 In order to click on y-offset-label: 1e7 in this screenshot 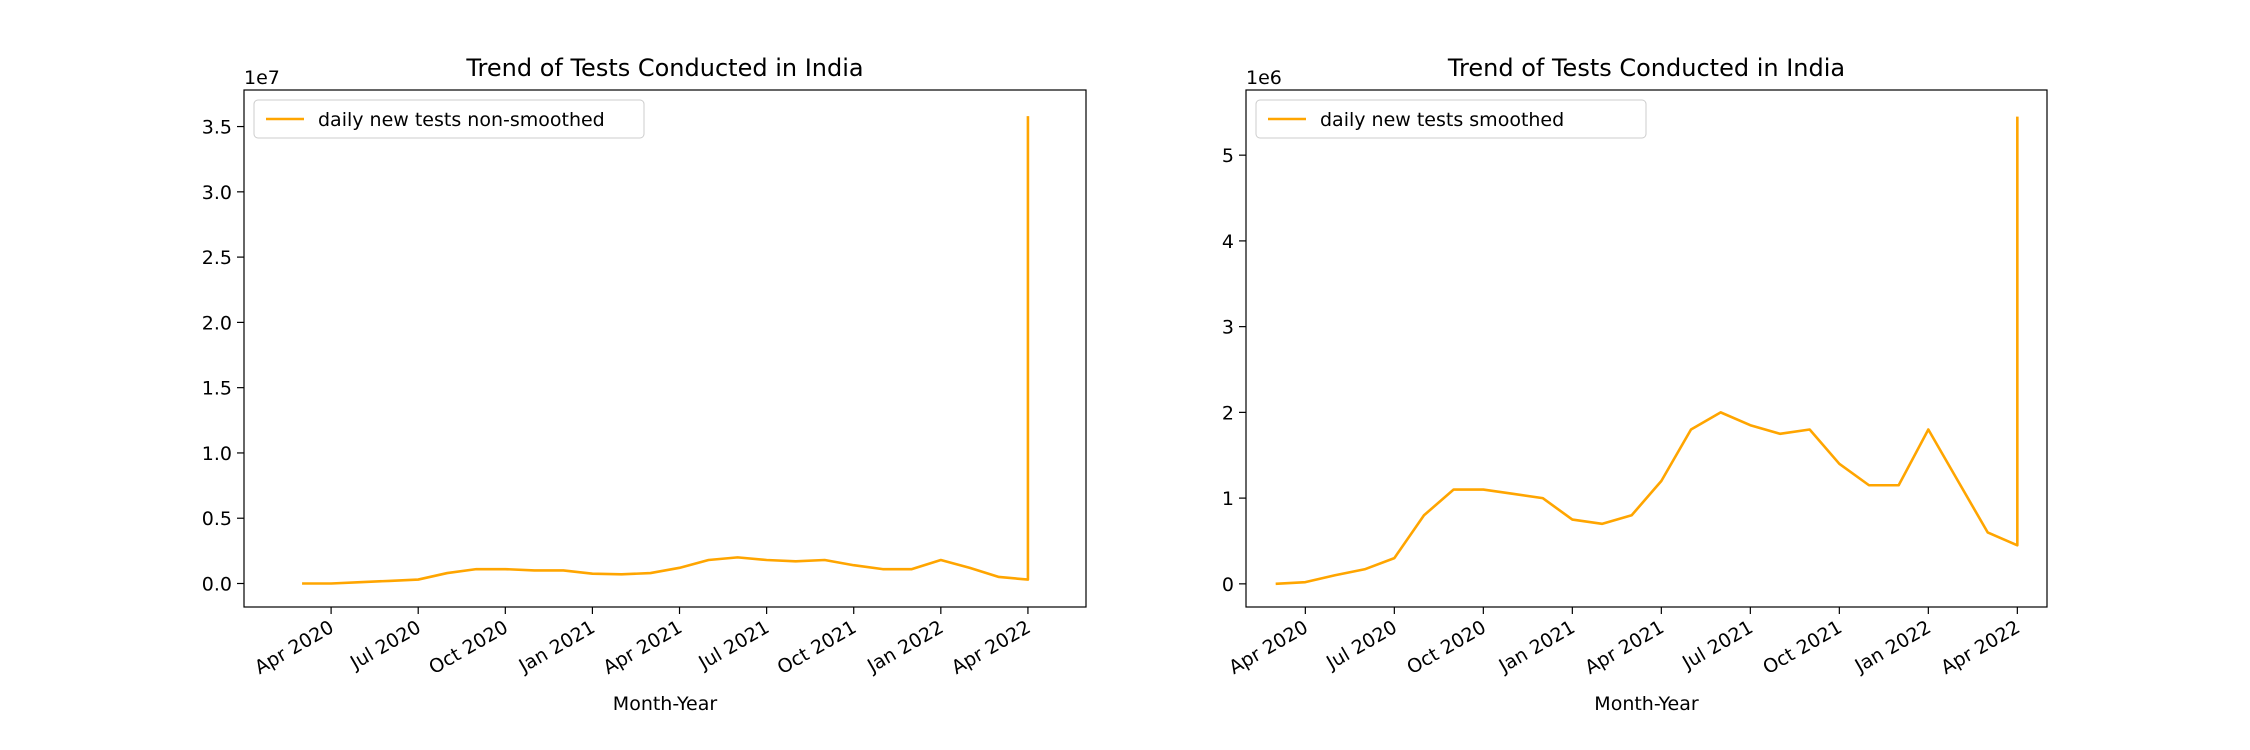, I will do `click(262, 78)`.